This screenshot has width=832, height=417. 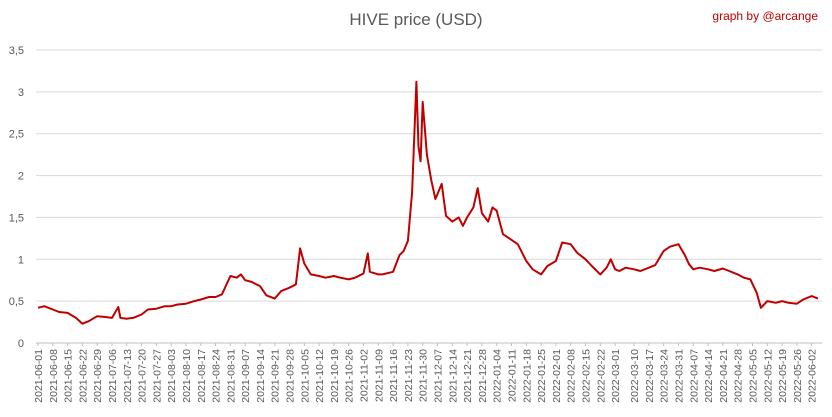 I want to click on x-tick-label: 2021-06-15, so click(x=69, y=376).